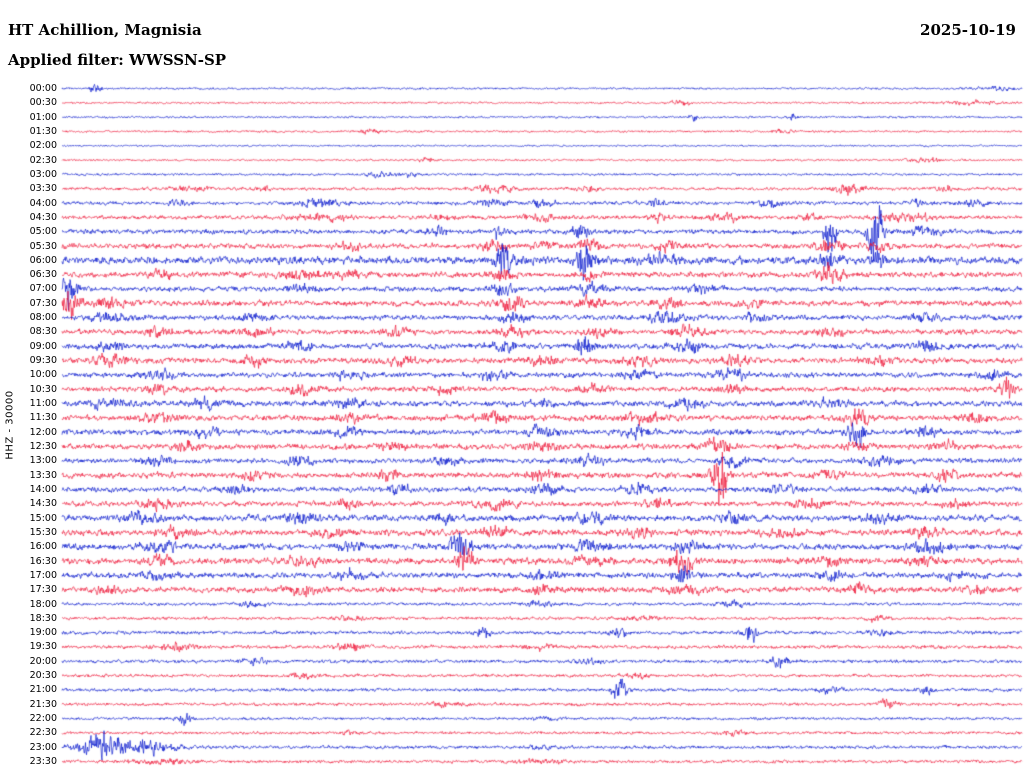  What do you see at coordinates (43, 160) in the screenshot?
I see `time-label-02:30: 02:30` at bounding box center [43, 160].